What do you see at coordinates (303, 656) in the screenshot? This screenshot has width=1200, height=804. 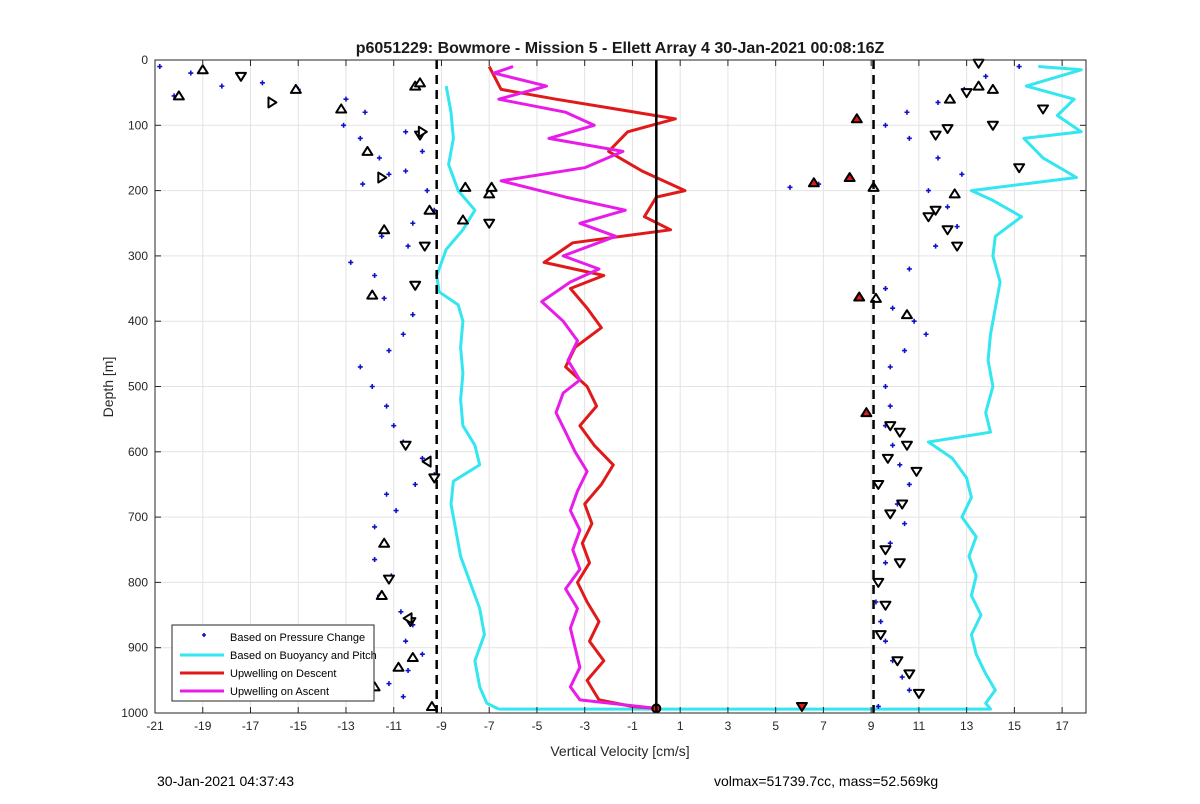 I see `legend-label: Based on Buoyancy and Pitch` at bounding box center [303, 656].